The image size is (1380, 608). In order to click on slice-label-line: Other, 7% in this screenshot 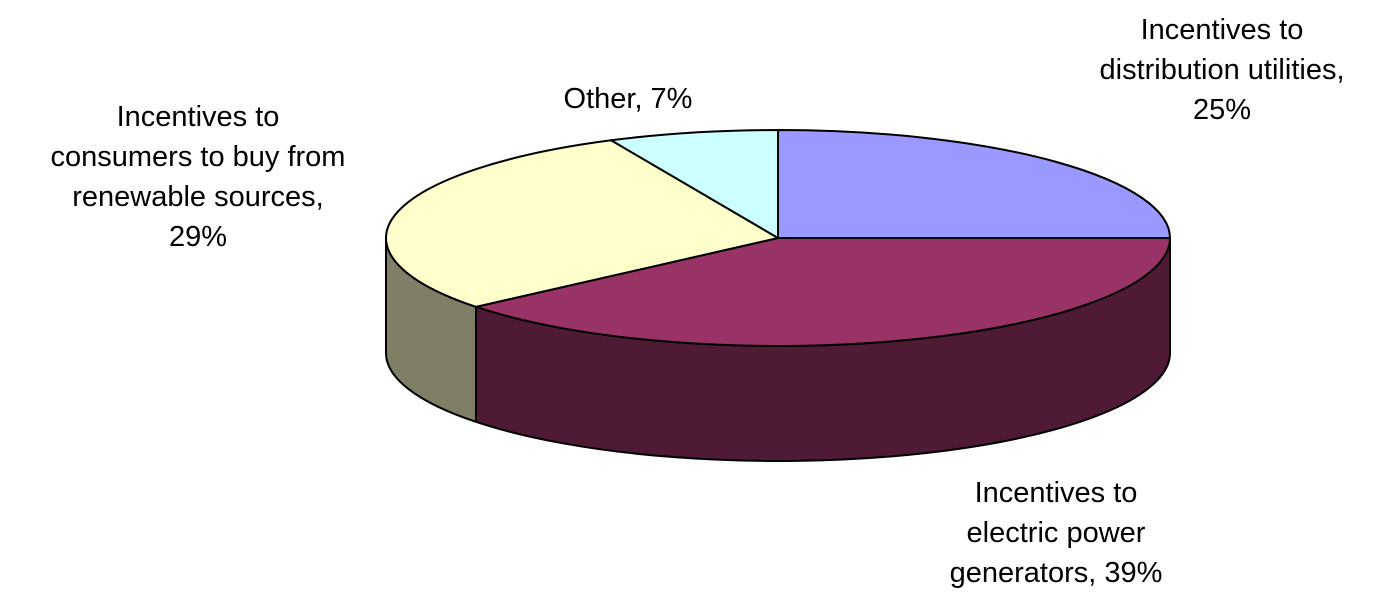, I will do `click(628, 99)`.